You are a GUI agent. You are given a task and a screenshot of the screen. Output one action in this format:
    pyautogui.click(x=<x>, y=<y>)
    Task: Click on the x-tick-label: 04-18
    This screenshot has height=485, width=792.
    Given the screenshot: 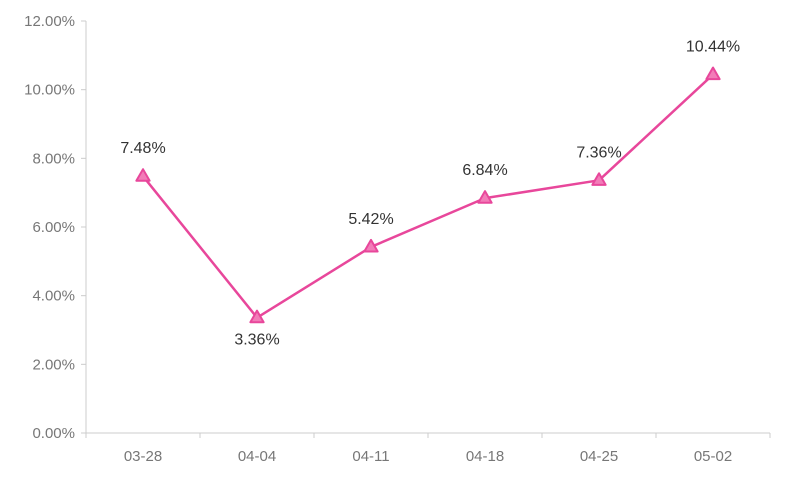 What is the action you would take?
    pyautogui.click(x=485, y=456)
    